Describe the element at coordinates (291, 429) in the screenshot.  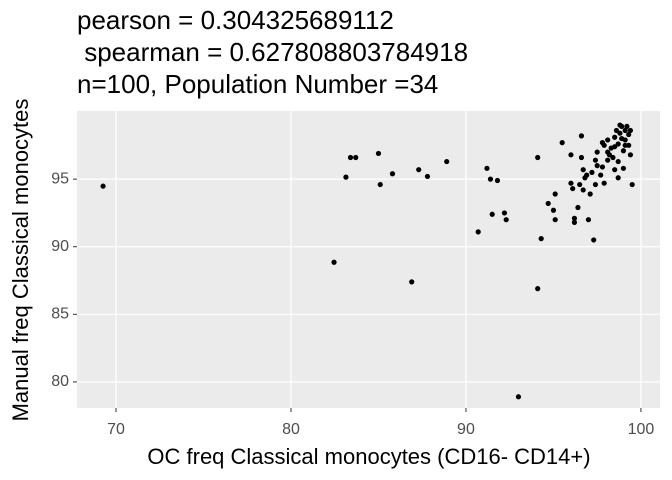
I see `x-tick-label: 80` at that location.